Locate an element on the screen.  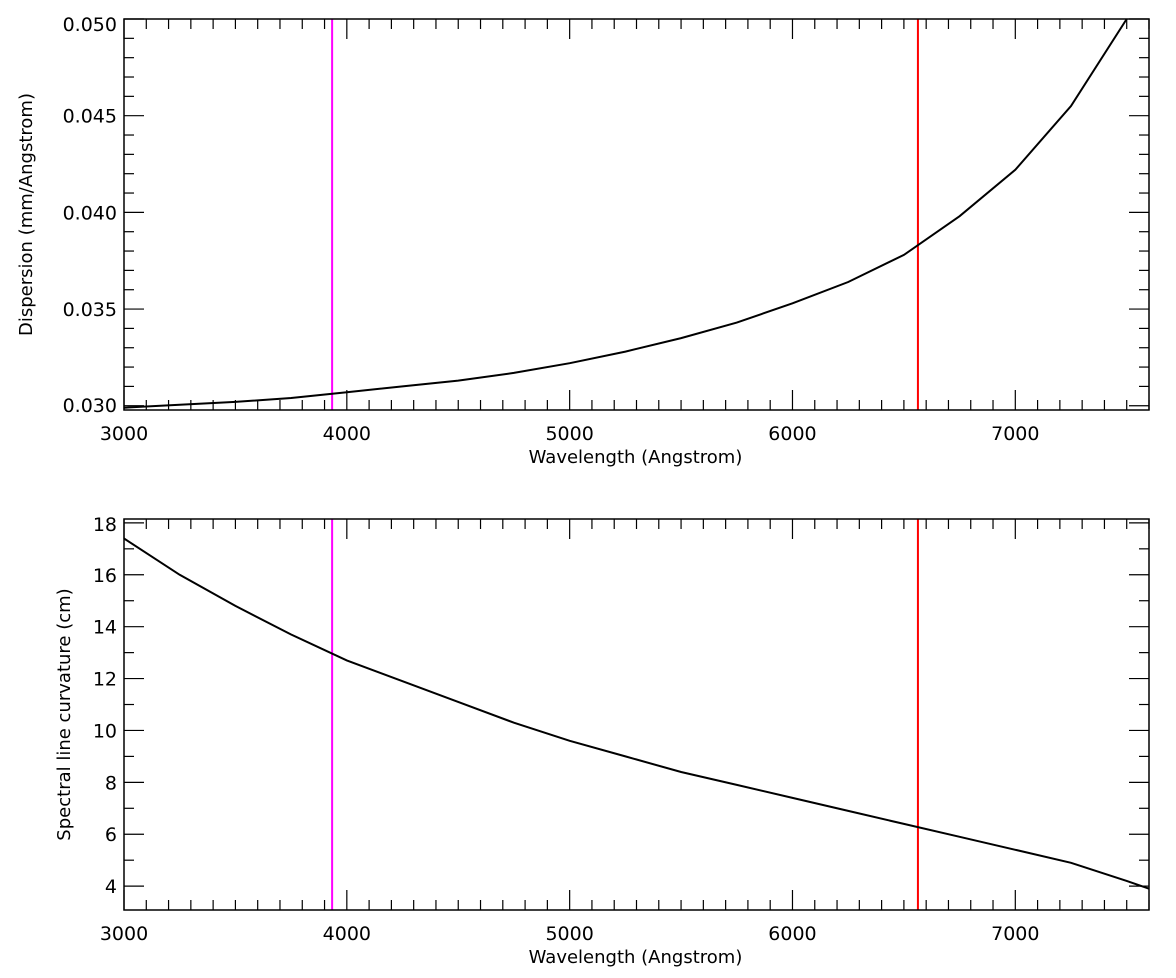
y-axis-title: Spectral line curvature (cm) is located at coordinates (64, 714).